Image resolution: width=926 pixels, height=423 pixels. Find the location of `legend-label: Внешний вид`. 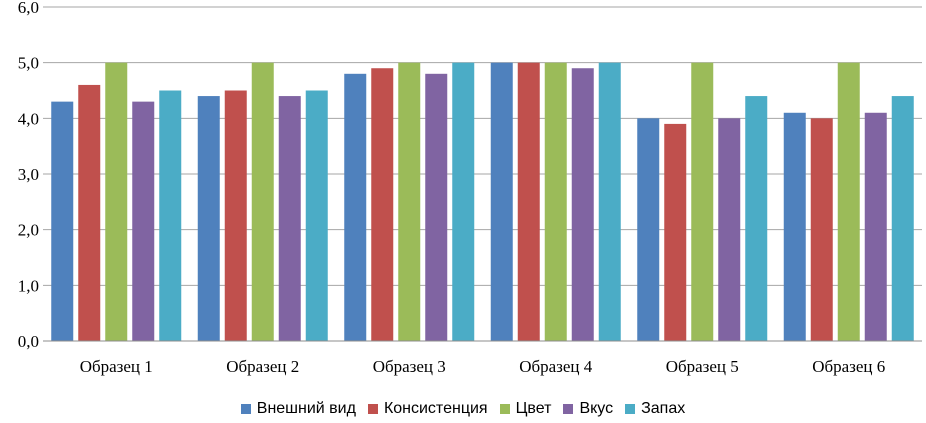

legend-label: Внешний вид is located at coordinates (306, 408).